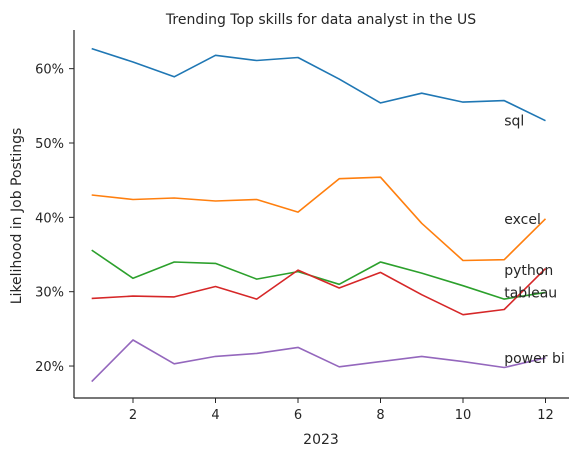 The width and height of the screenshot is (588, 457). What do you see at coordinates (49, 367) in the screenshot?
I see `y-tick-label: 20%` at bounding box center [49, 367].